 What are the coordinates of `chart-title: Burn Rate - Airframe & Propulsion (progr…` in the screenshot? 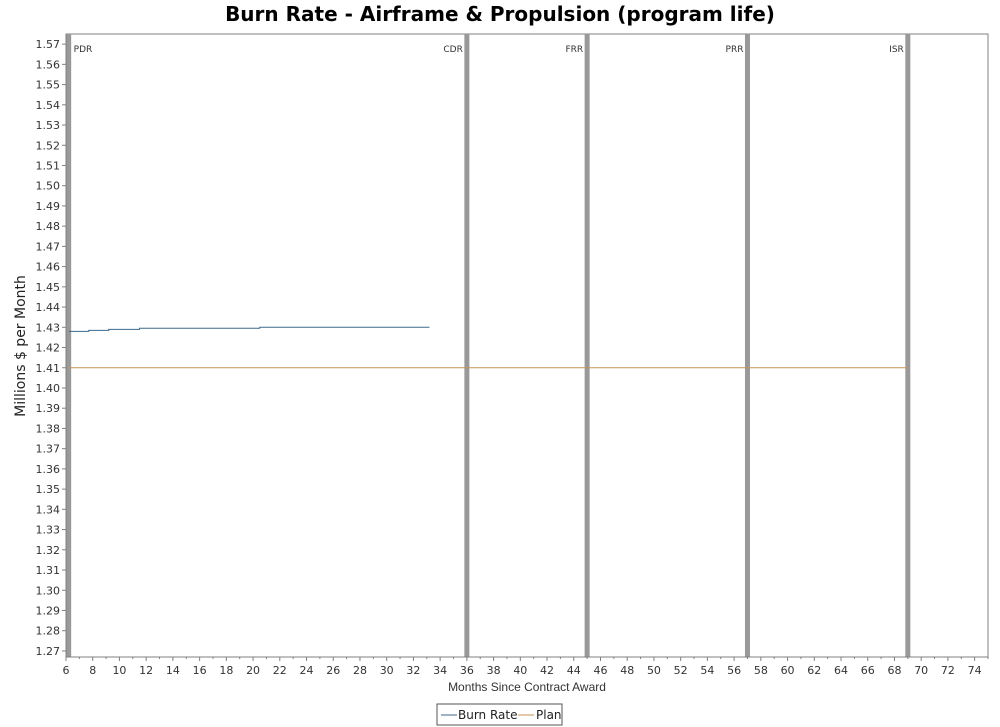 It's located at (500, 14).